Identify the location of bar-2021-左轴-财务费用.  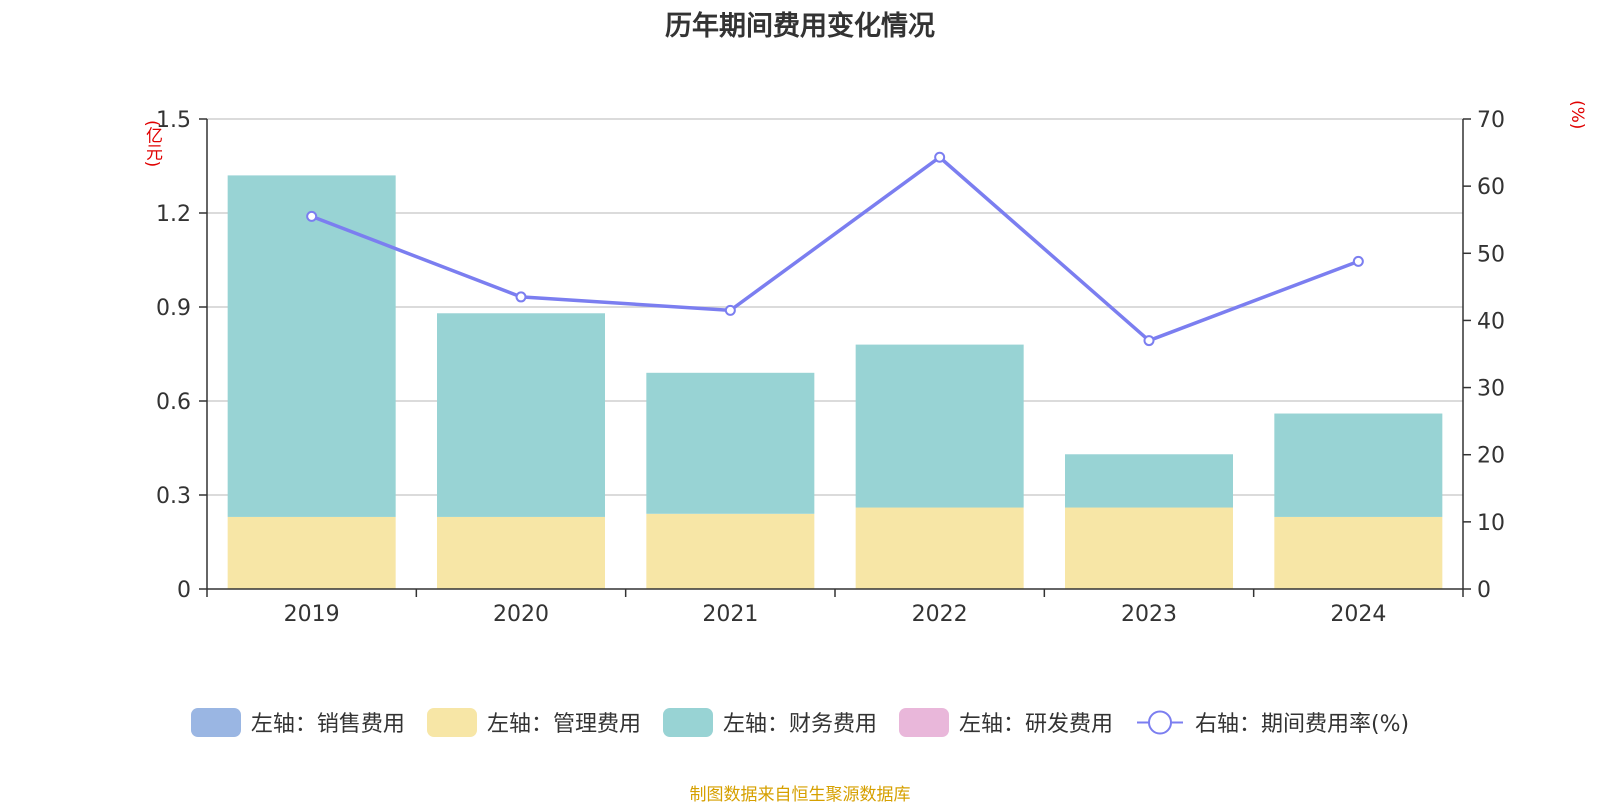
(730, 443).